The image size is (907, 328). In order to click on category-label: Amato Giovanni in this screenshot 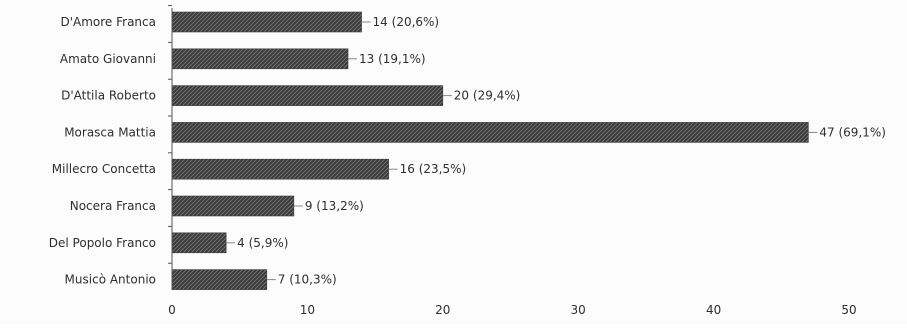, I will do `click(108, 59)`.